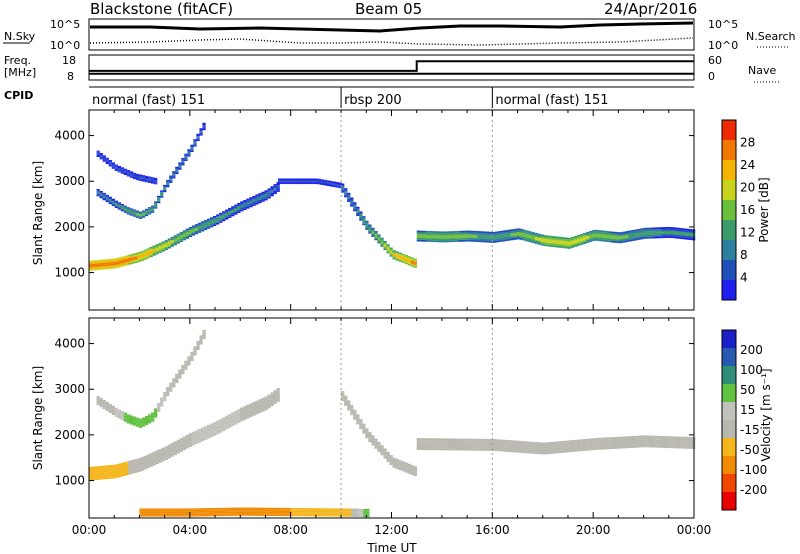 The image size is (800, 554). I want to click on trace-post-13UT-band, so click(556, 237).